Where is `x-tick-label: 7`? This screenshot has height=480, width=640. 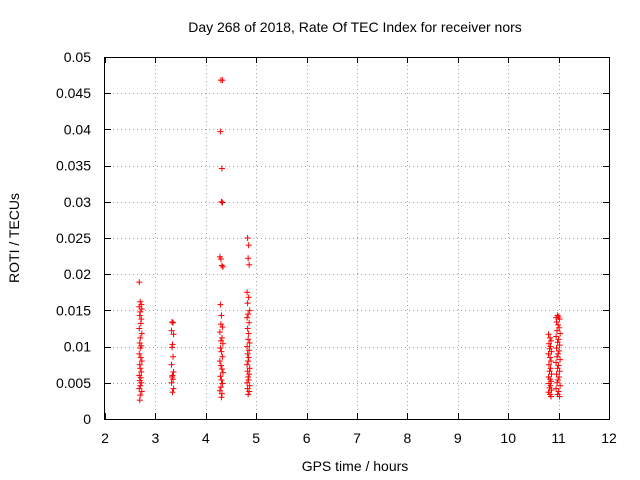
x-tick-label: 7 is located at coordinates (357, 438).